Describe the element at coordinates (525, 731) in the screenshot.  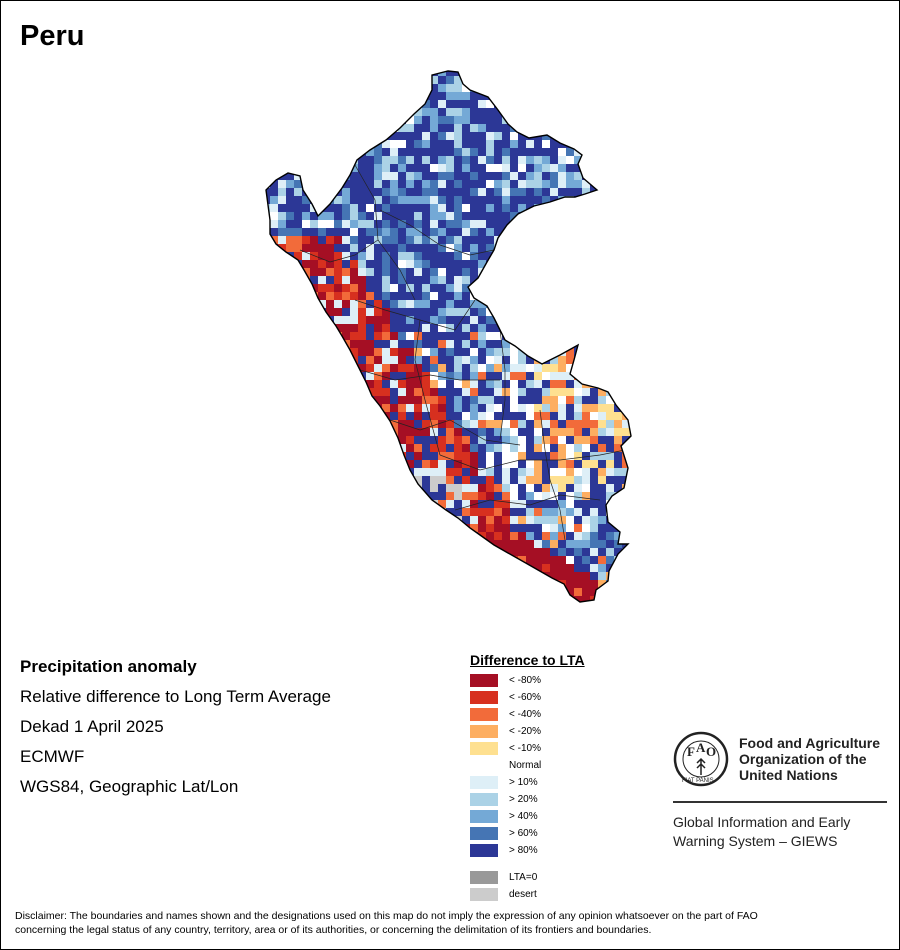
I see `legend-label: < -20%` at that location.